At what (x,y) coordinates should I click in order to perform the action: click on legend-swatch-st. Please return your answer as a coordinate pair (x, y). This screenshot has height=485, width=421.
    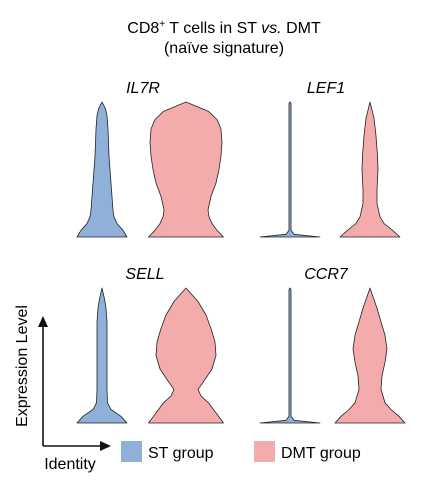
    Looking at the image, I should click on (131, 451).